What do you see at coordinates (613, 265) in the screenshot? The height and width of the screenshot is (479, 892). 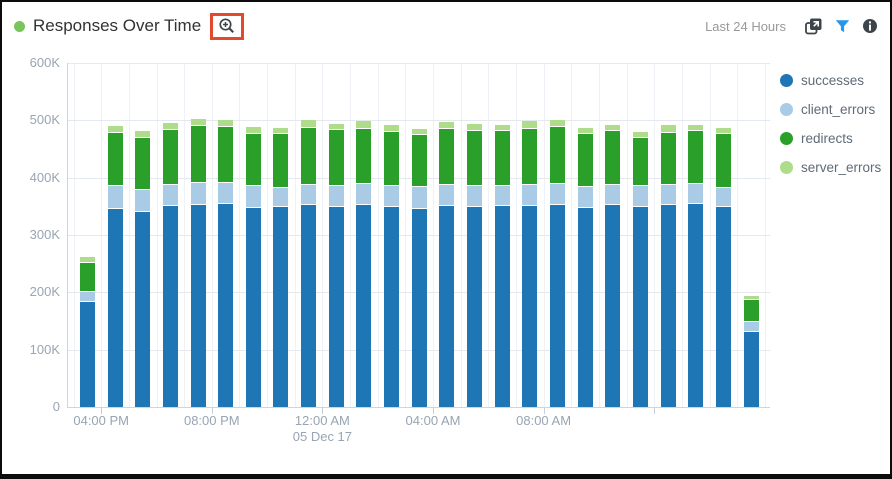 I see `bar-10-00-am` at bounding box center [613, 265].